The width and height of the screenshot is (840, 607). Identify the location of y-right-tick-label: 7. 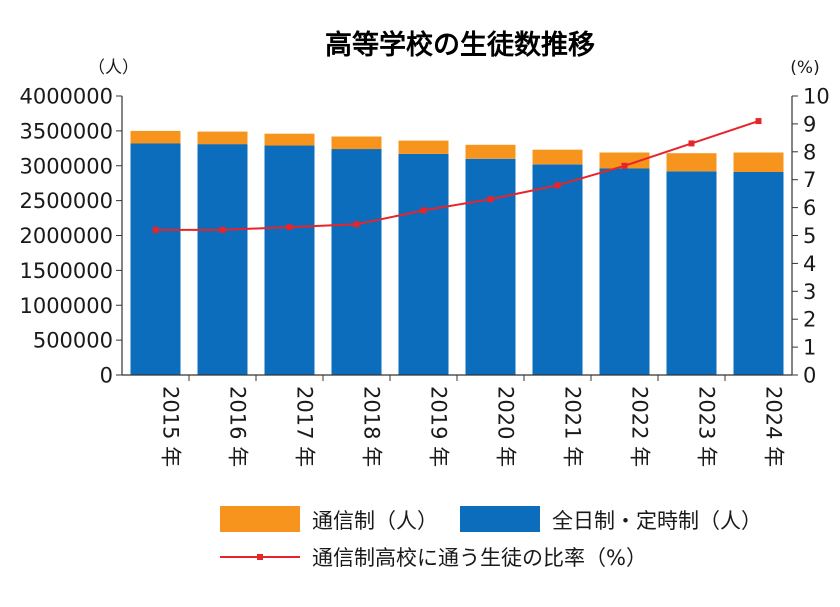
(809, 180).